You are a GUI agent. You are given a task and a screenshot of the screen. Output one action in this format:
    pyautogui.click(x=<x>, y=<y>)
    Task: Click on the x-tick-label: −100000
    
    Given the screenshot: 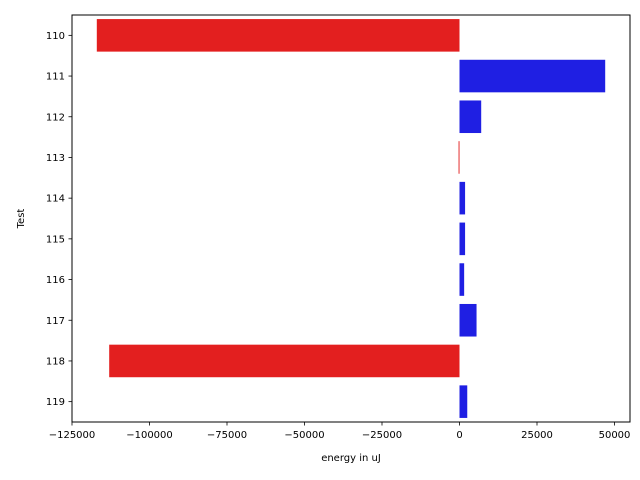 What is the action you would take?
    pyautogui.click(x=149, y=435)
    